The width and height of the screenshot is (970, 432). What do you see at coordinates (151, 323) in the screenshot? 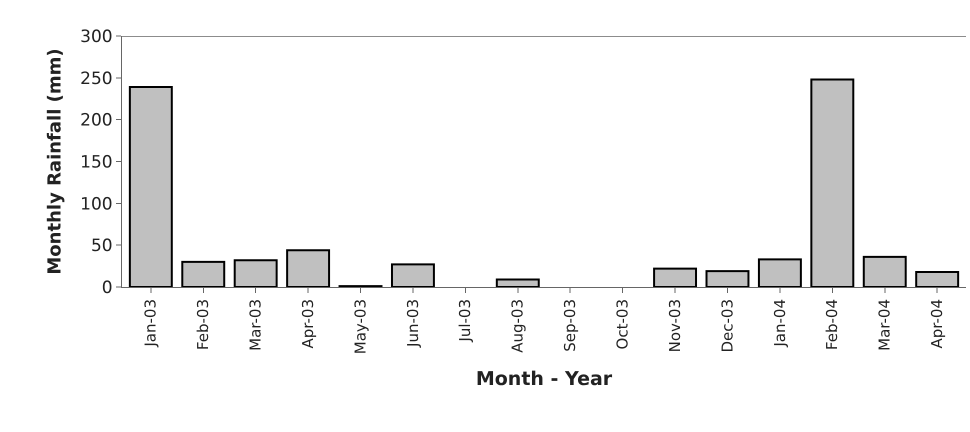
I see `x-tick-label: Jan-03` at bounding box center [151, 323].